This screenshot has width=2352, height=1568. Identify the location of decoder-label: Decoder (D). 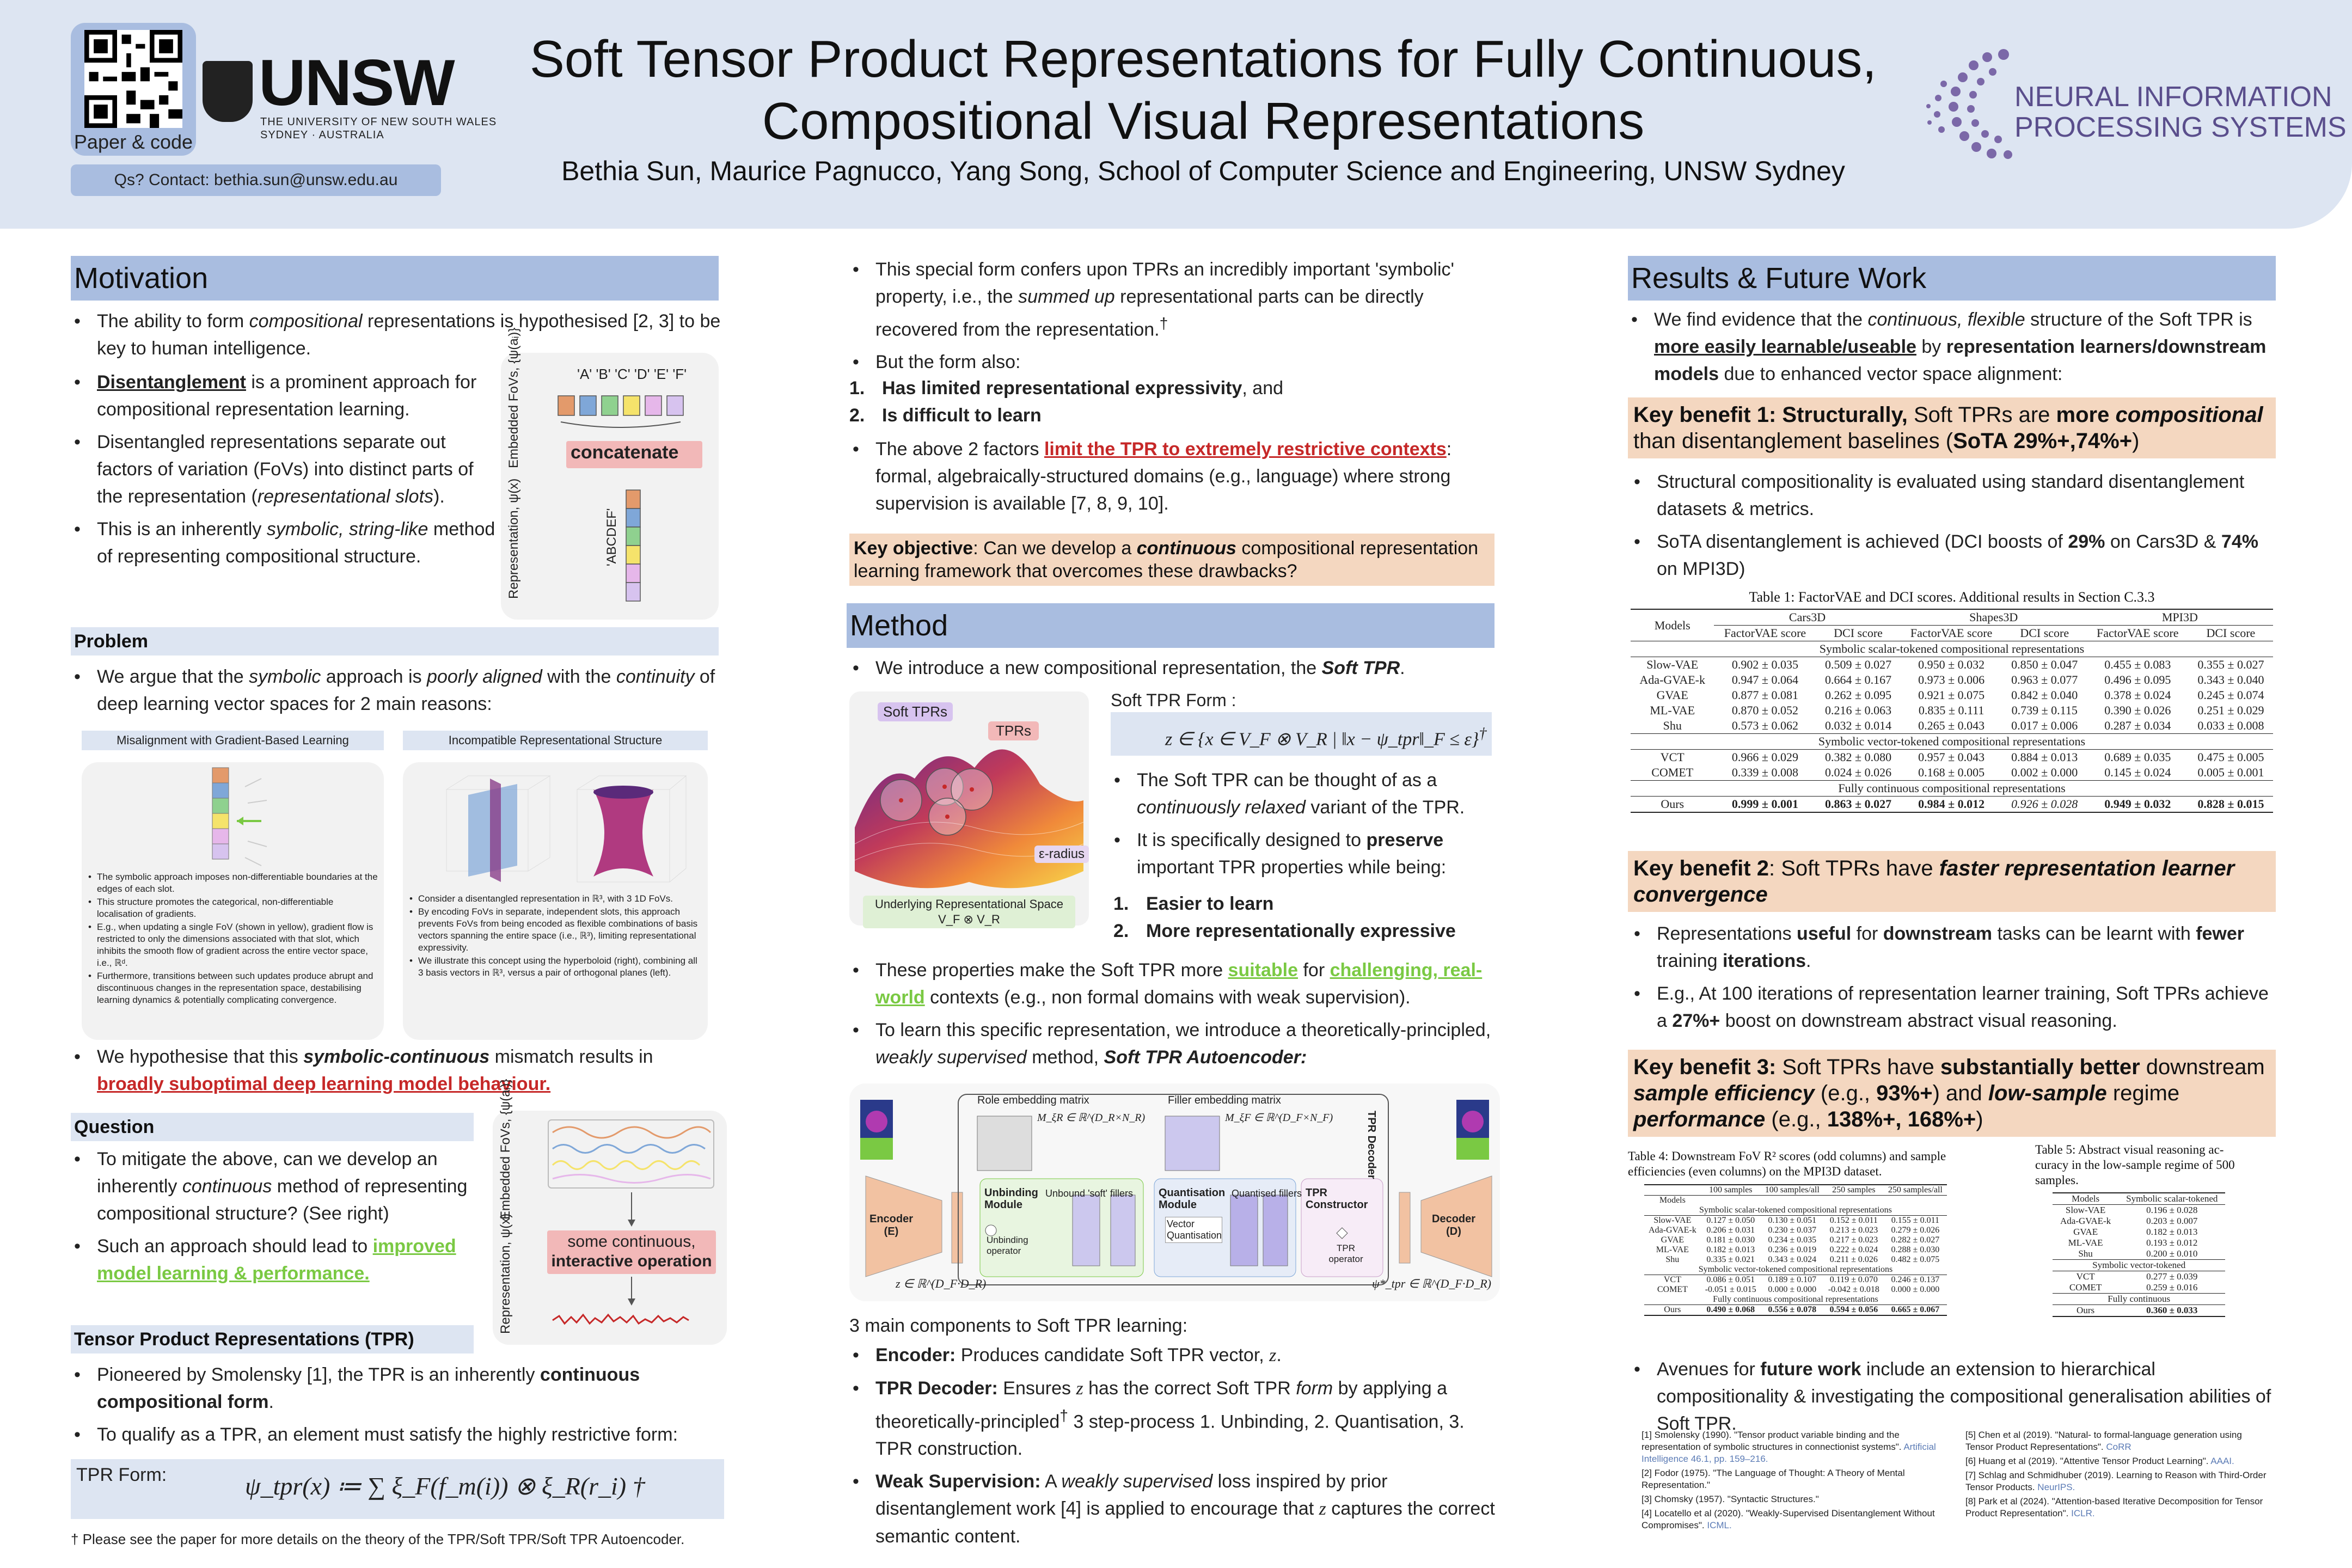
(1454, 1225).